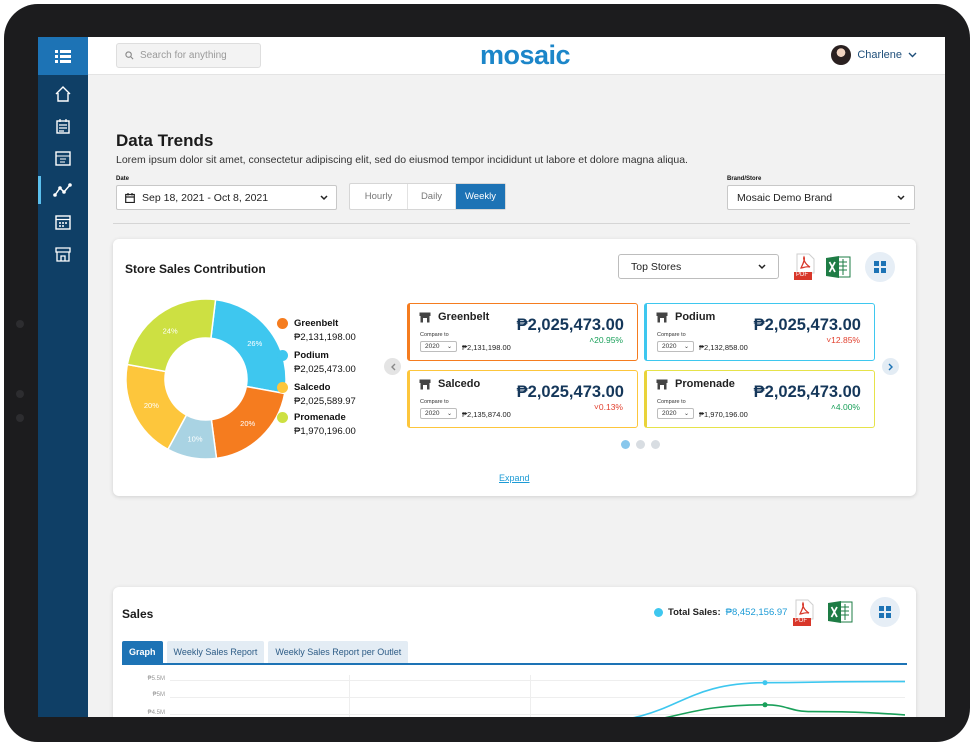  I want to click on total-sales: Total Sales: ₱8,452,156.97, so click(720, 612).